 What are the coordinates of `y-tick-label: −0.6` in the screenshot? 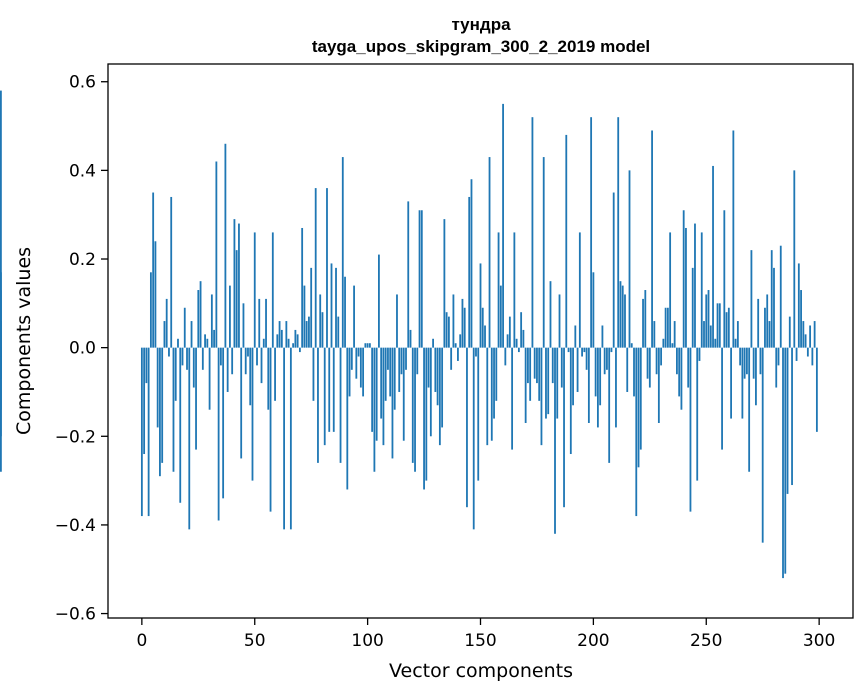 It's located at (75, 615).